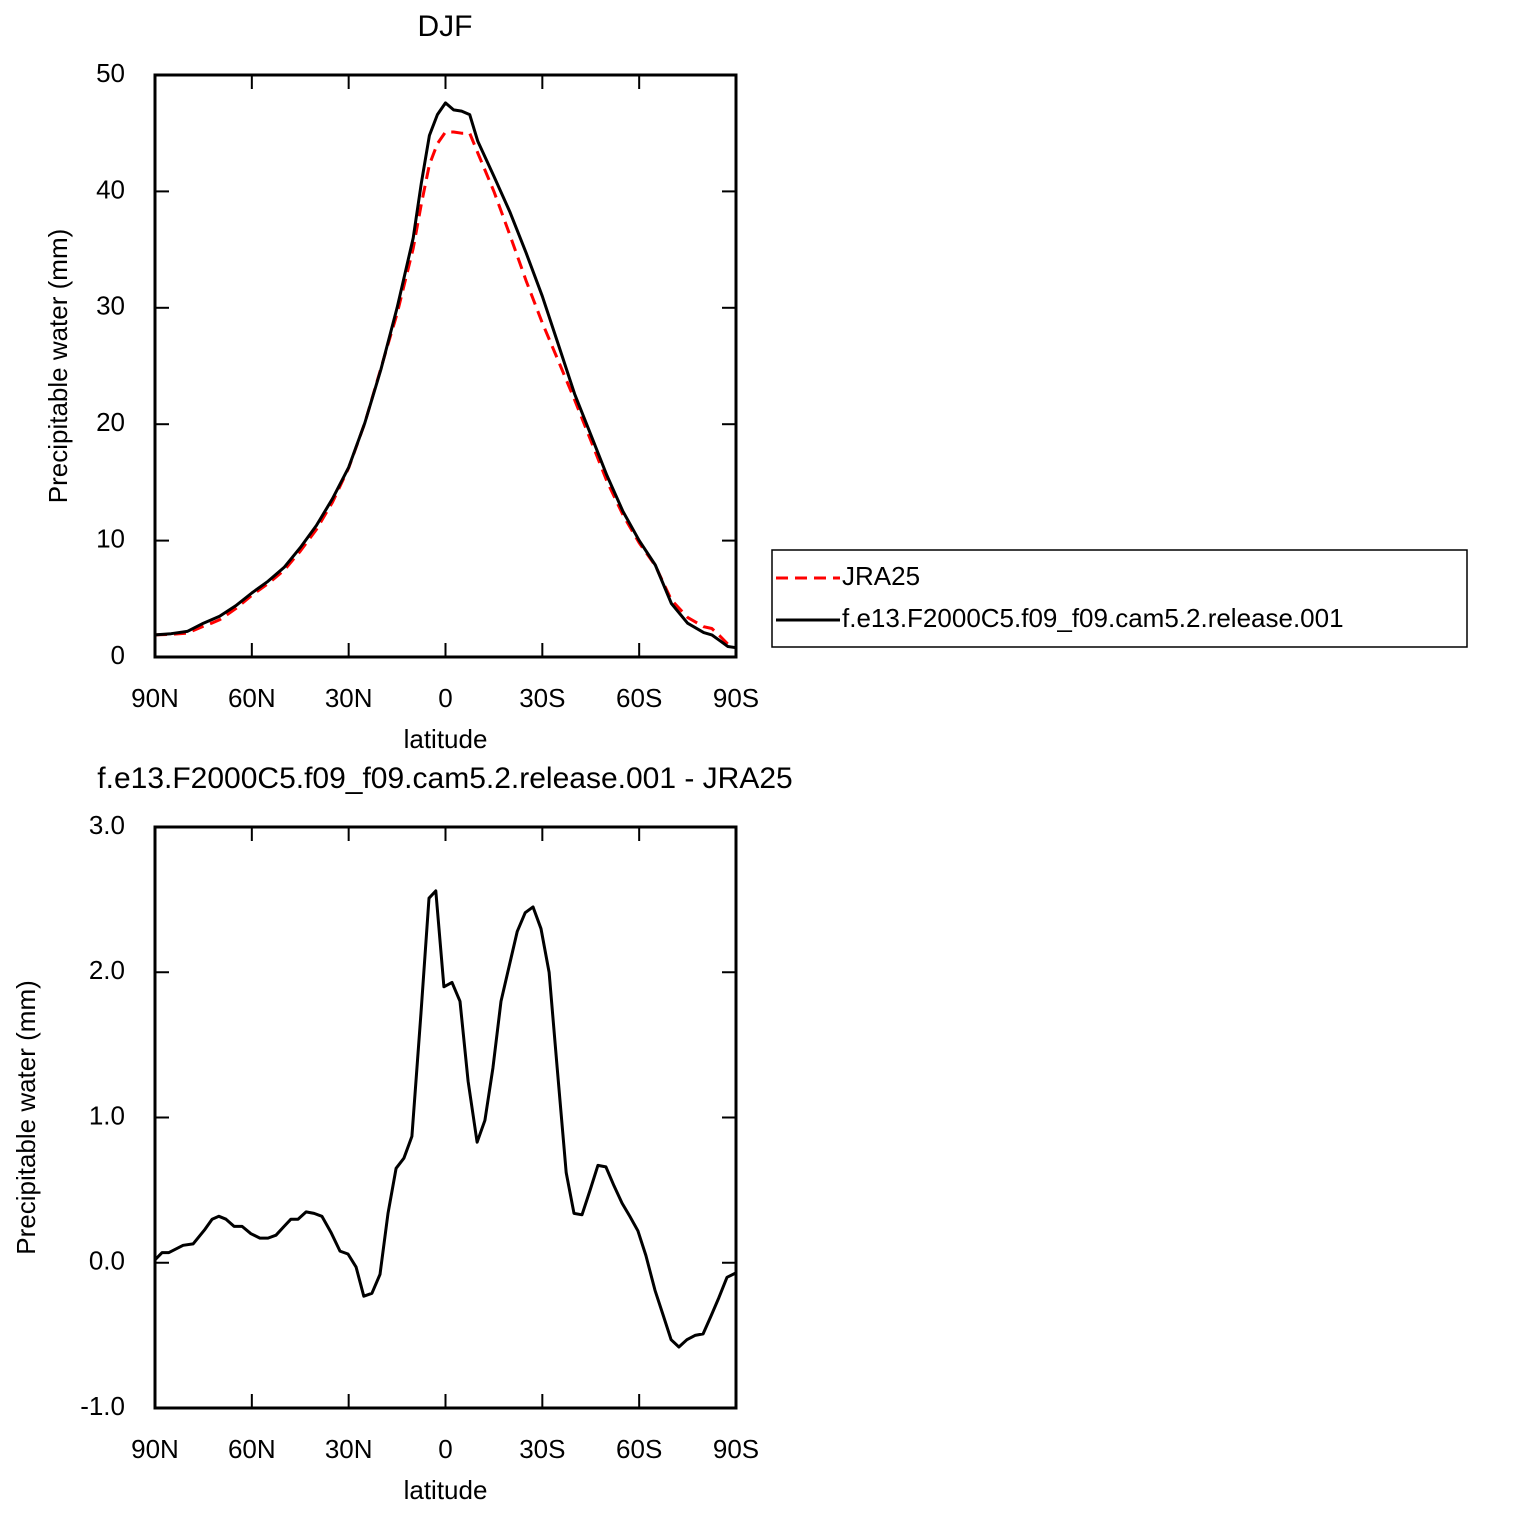  Describe the element at coordinates (110, 73) in the screenshot. I see `y-tick-label: 50` at that location.